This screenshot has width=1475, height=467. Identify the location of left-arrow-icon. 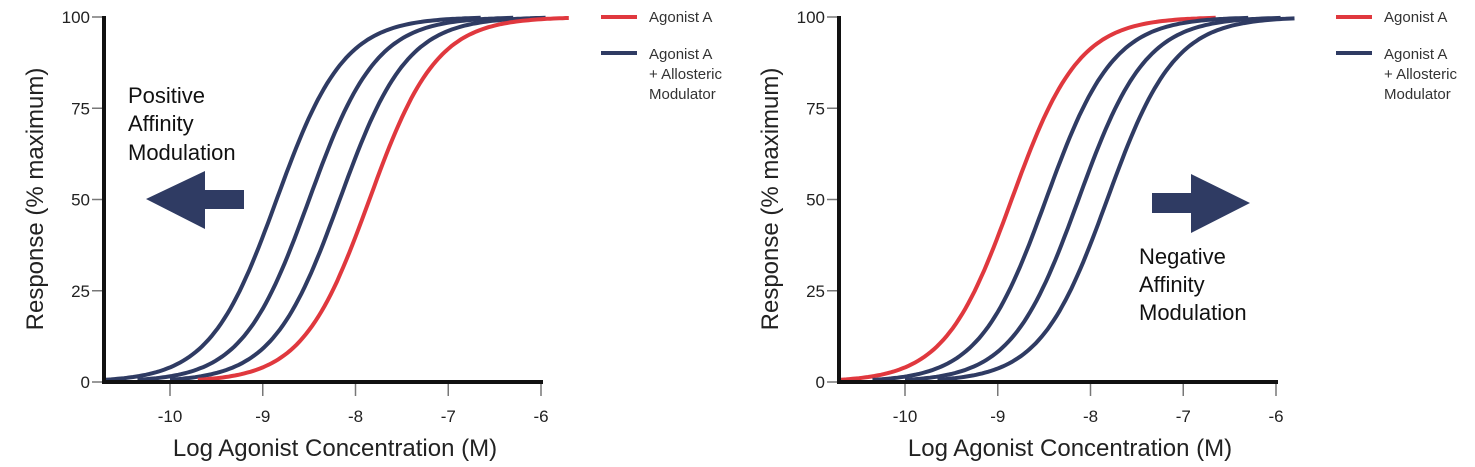
(195, 200).